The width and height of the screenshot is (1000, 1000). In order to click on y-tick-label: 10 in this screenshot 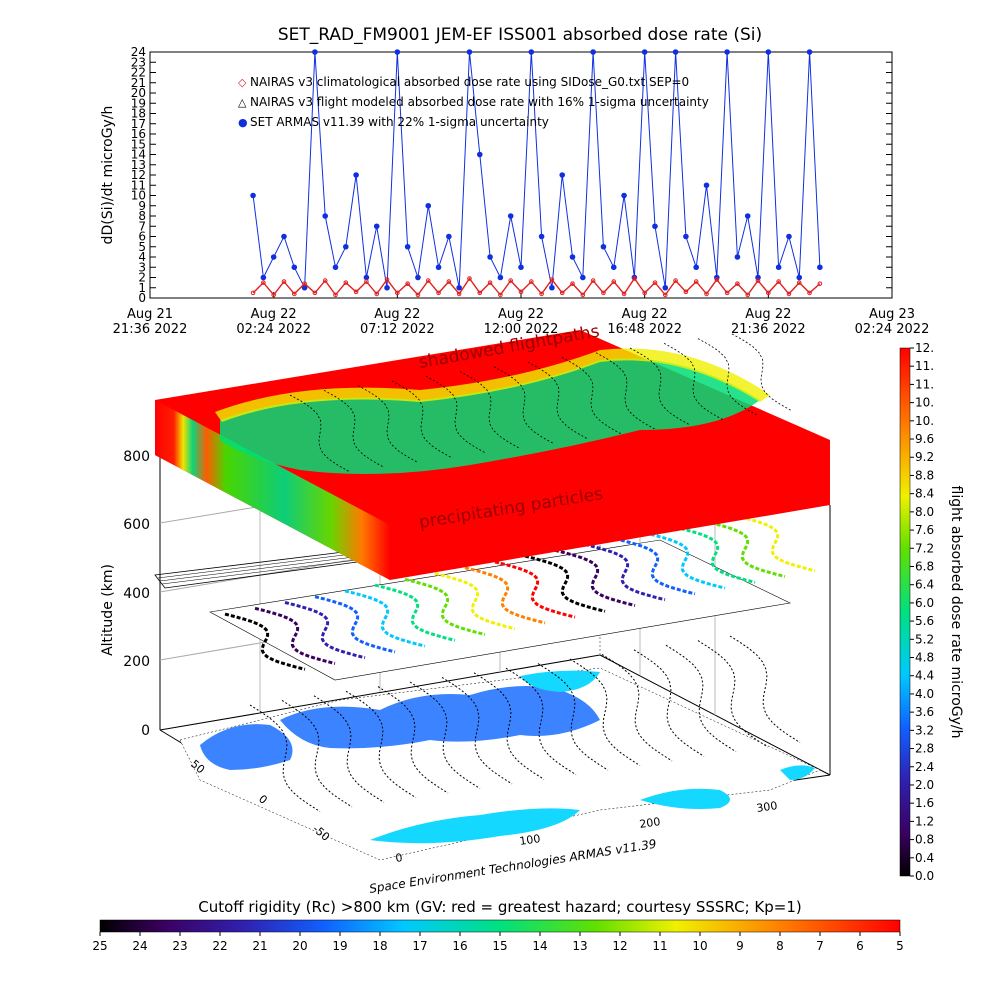, I will do `click(138, 196)`.